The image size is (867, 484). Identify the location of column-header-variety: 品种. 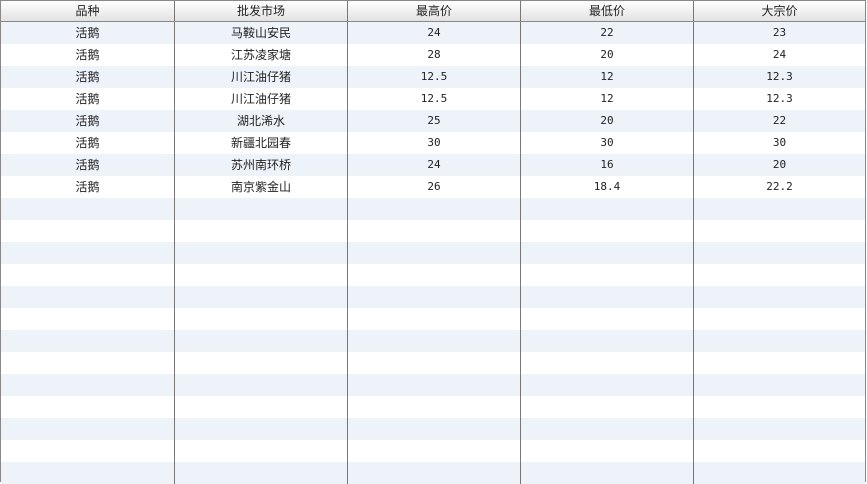
(88, 11).